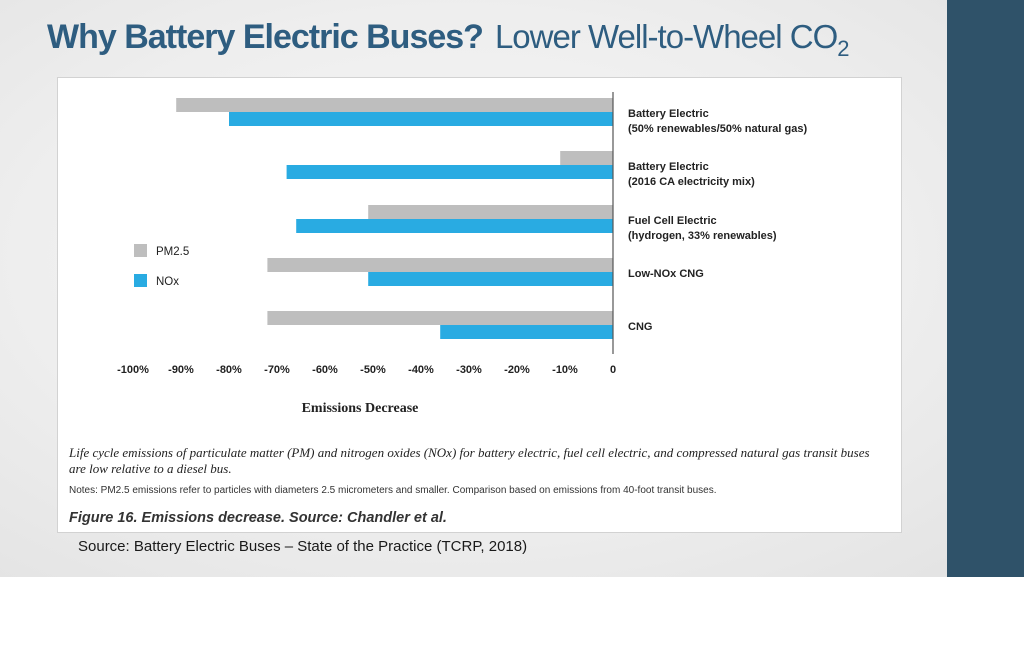 This screenshot has height=653, width=1024. What do you see at coordinates (702, 236) in the screenshot?
I see `category-label-line: (hydrogen, 33% renewables)` at bounding box center [702, 236].